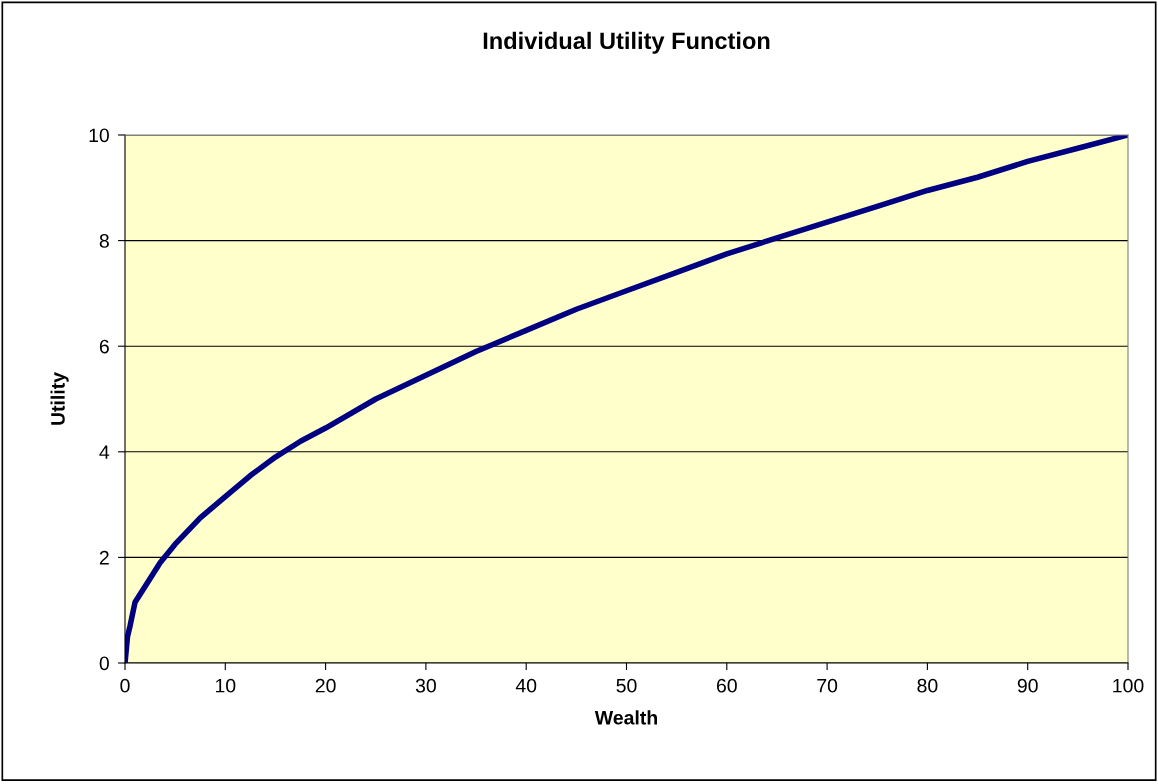 This screenshot has width=1158, height=784. Describe the element at coordinates (104, 241) in the screenshot. I see `y-tick-label: 8` at that location.